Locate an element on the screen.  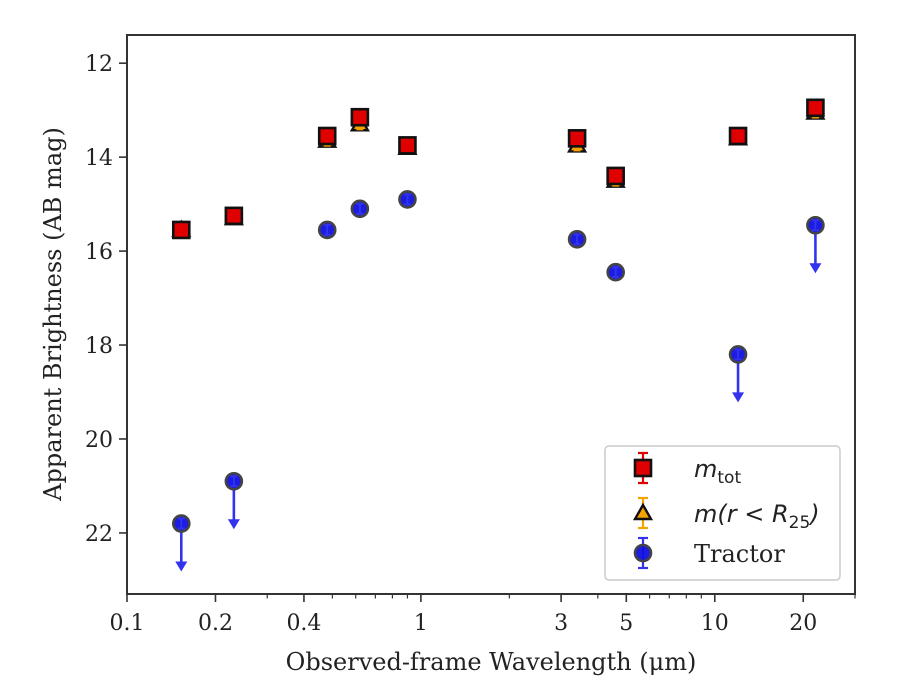
legend-marker-m_tot is located at coordinates (643, 468).